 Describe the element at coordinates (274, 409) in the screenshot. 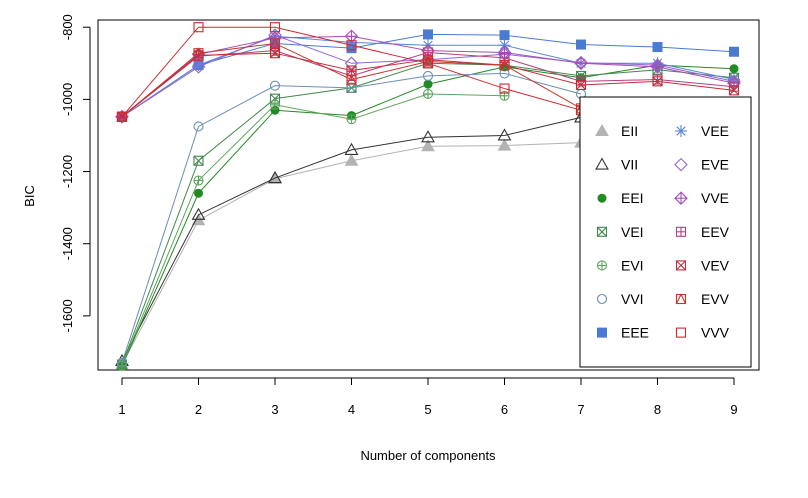

I see `x-tick-label-3: 3` at that location.